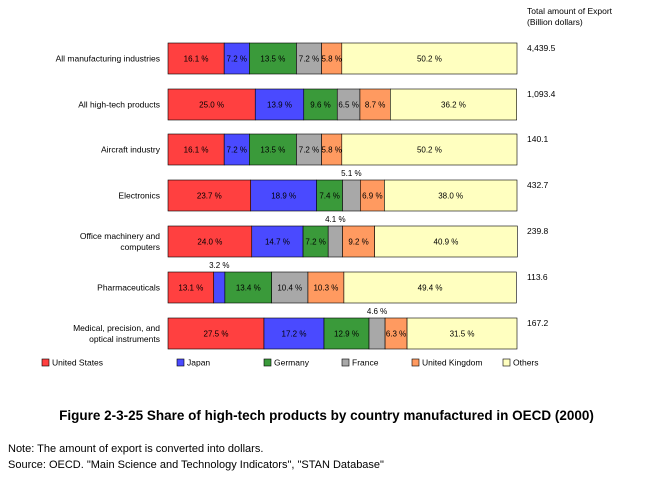 The height and width of the screenshot is (491, 653). What do you see at coordinates (538, 323) in the screenshot?
I see `total-export-label: 167.2` at bounding box center [538, 323].